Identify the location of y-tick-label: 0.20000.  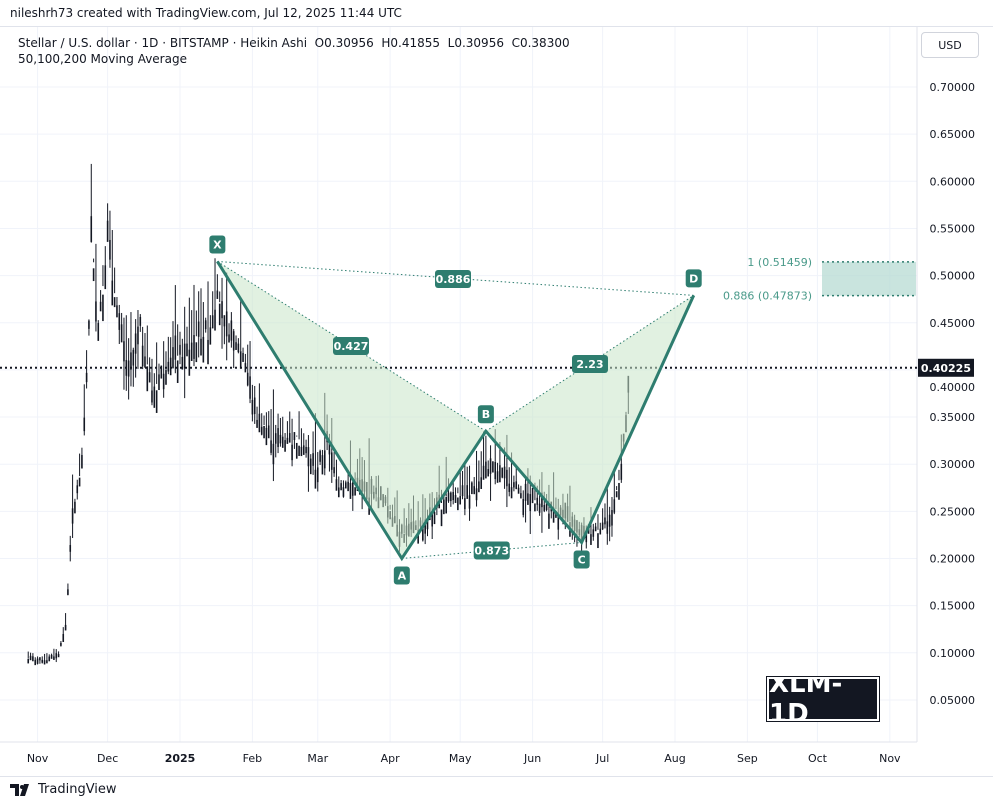
(953, 559).